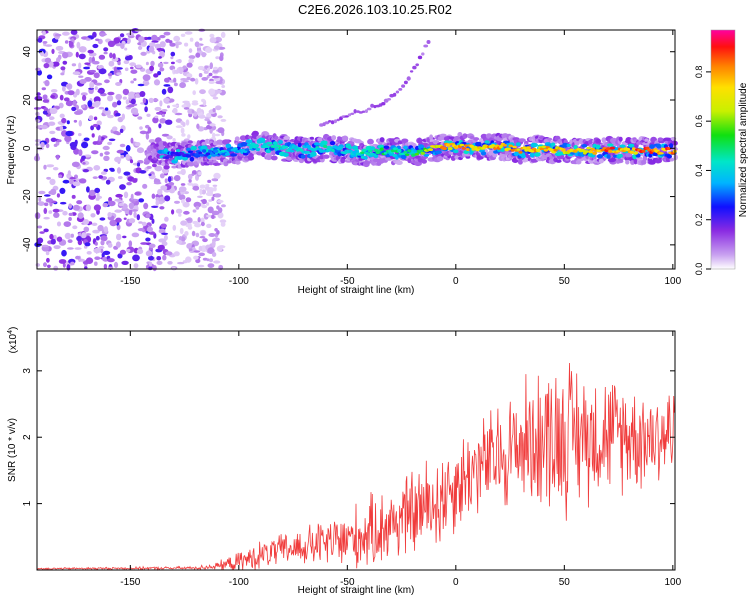 This screenshot has width=750, height=605. Describe the element at coordinates (130, 281) in the screenshot. I see `spectrogram-xtick-label: -150` at that location.